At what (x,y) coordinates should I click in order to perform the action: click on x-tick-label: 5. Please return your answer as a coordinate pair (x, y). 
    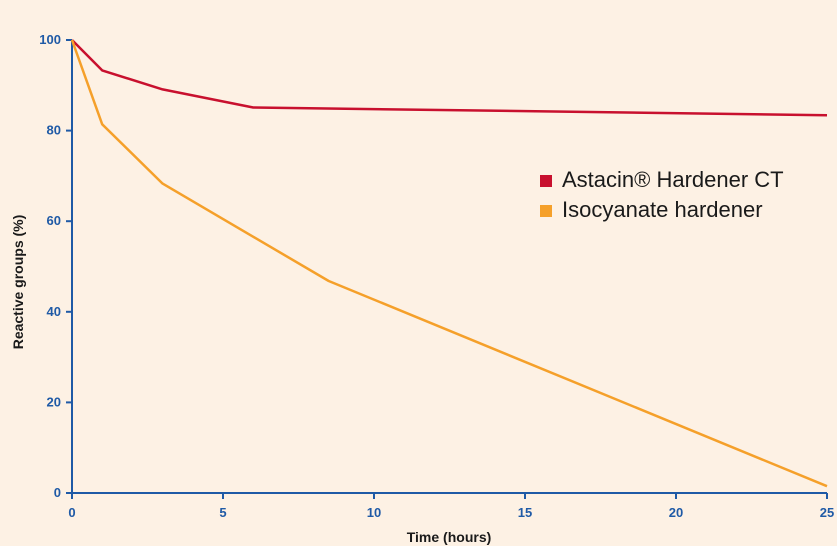
    Looking at the image, I should click on (222, 512).